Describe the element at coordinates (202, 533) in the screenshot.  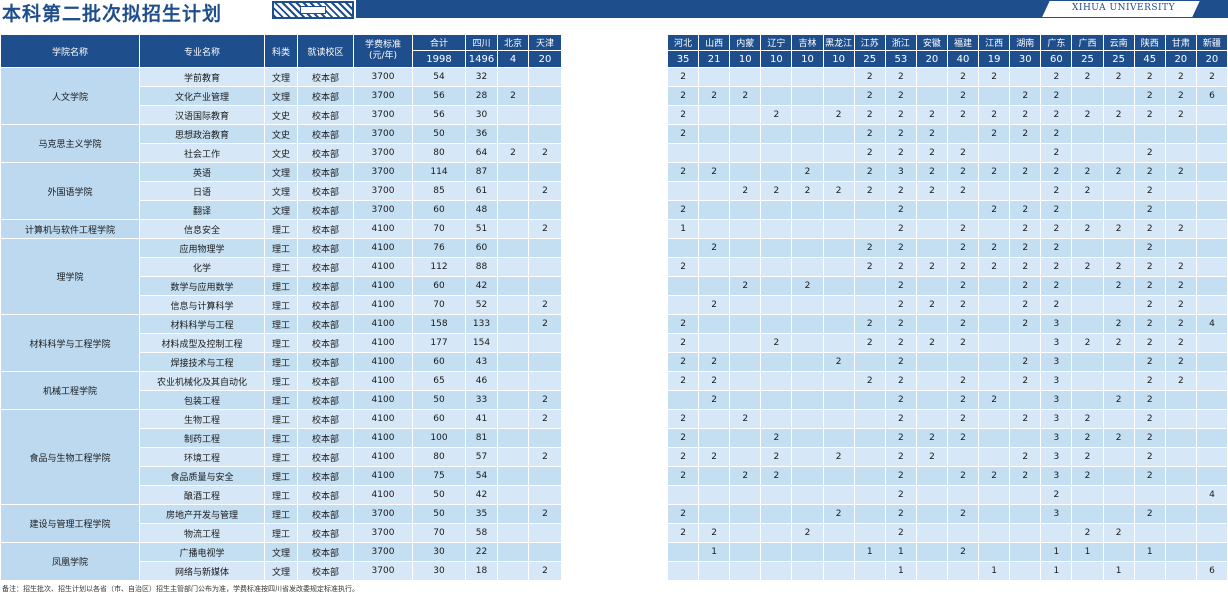
I see `major-name: 物流工程` at that location.